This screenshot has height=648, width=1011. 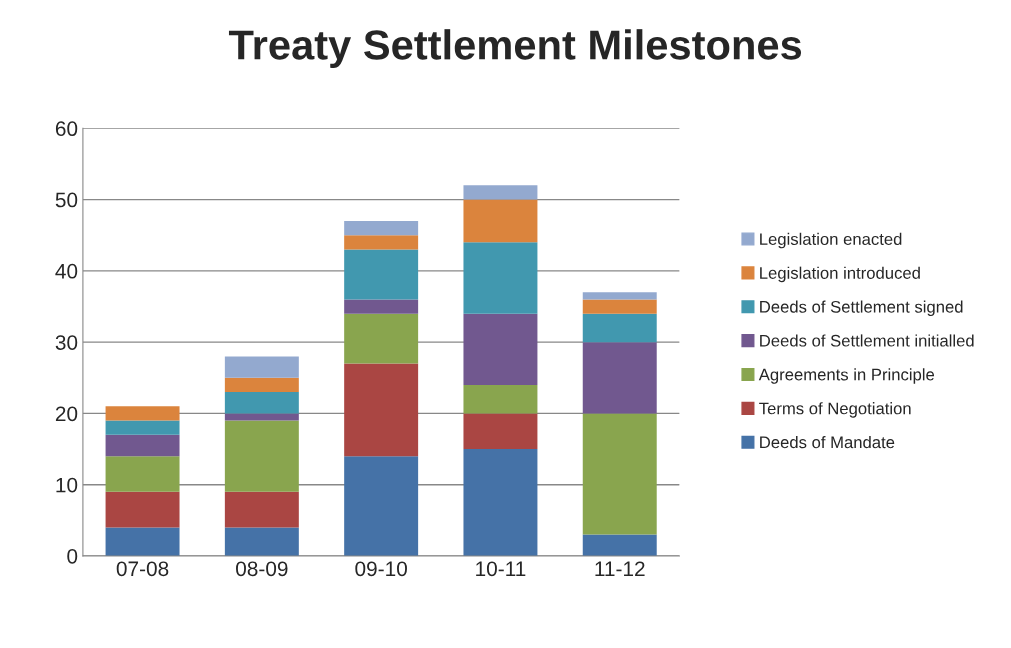 What do you see at coordinates (867, 340) in the screenshot?
I see `legend-label: Deeds of Settlement initialled` at bounding box center [867, 340].